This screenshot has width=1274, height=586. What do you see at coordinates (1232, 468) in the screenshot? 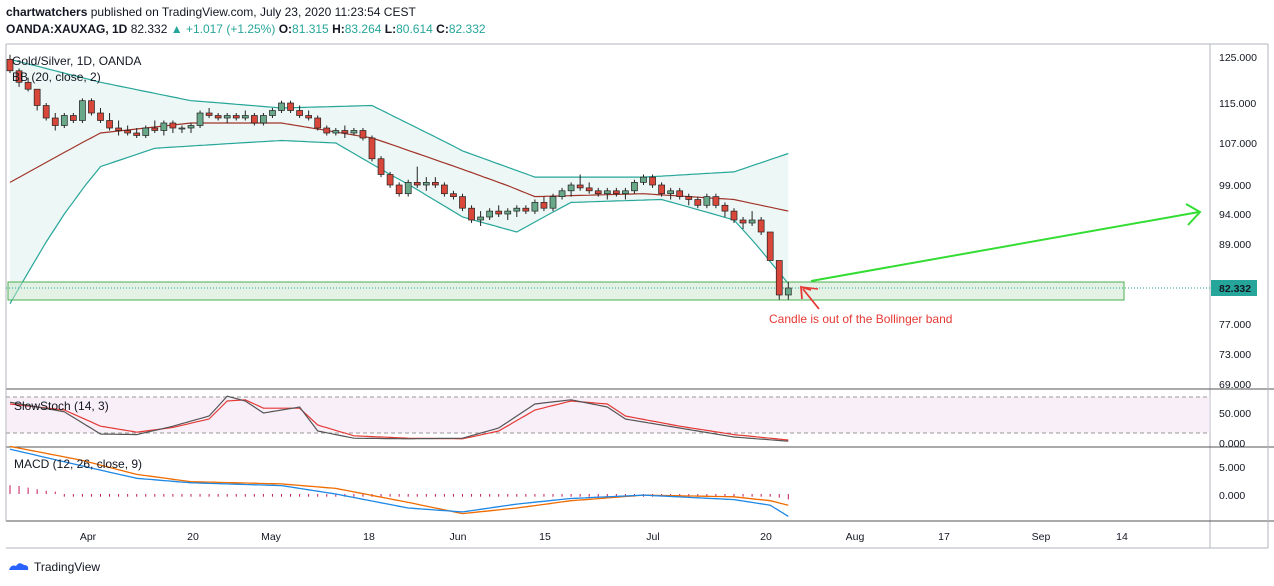
I see `macd-tick-label: 5.000` at bounding box center [1232, 468].